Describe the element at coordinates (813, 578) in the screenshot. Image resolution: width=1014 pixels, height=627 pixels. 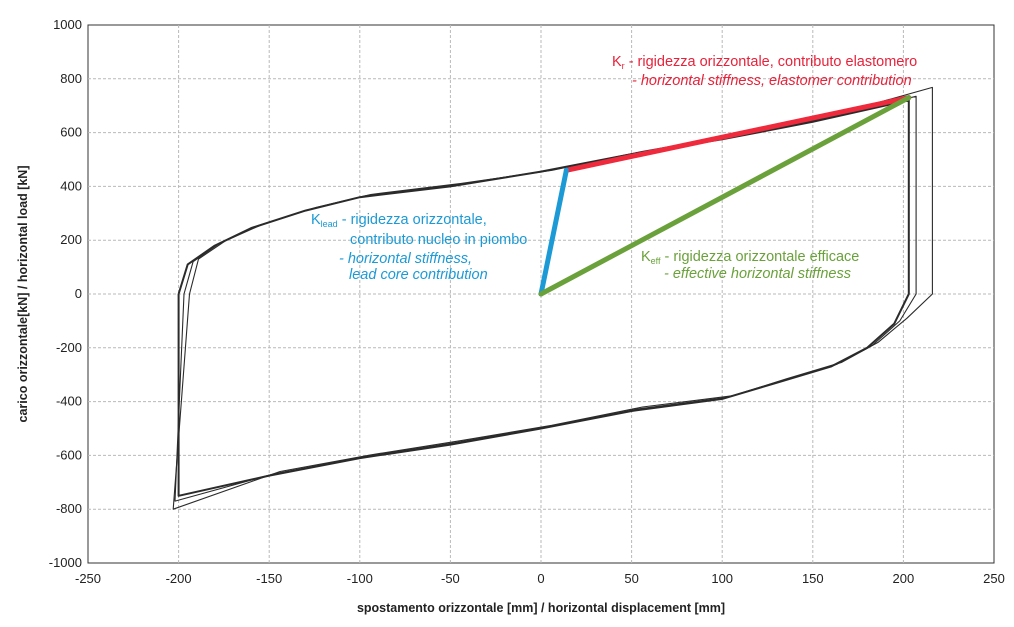
I see `x-tick-label: 150` at that location.